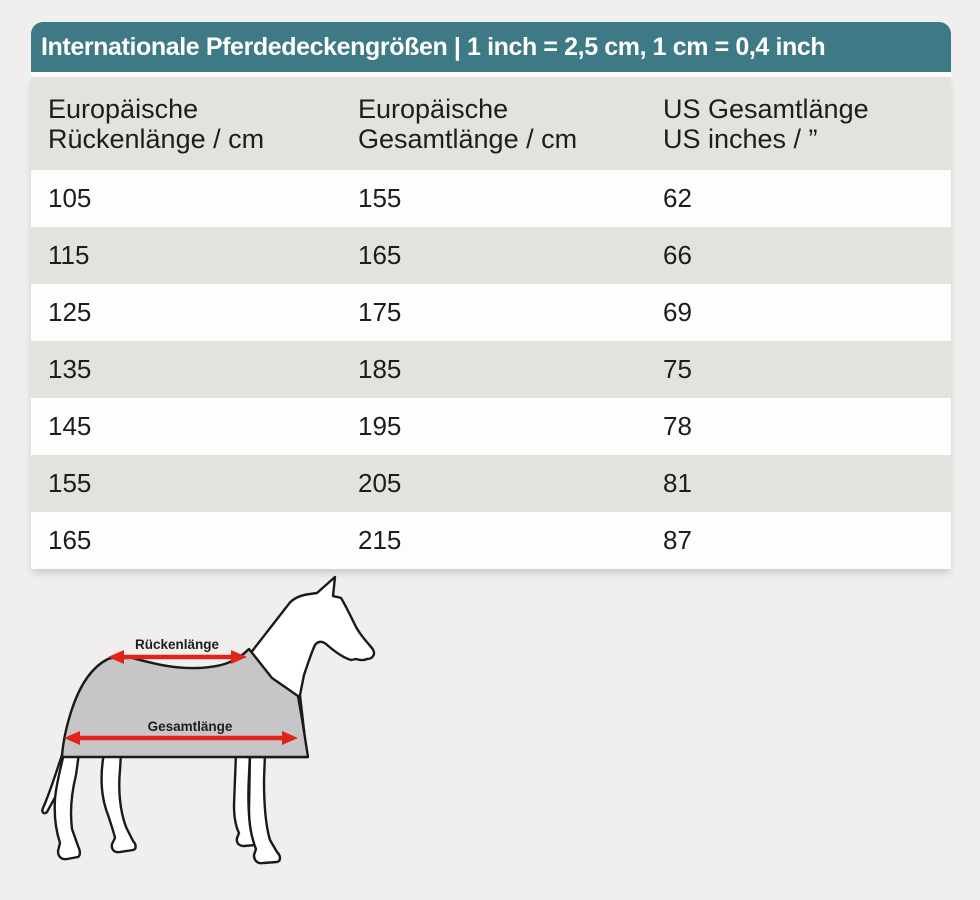  I want to click on column-header-us-total-length: US Gesamtlänge US inches / ”, so click(807, 123).